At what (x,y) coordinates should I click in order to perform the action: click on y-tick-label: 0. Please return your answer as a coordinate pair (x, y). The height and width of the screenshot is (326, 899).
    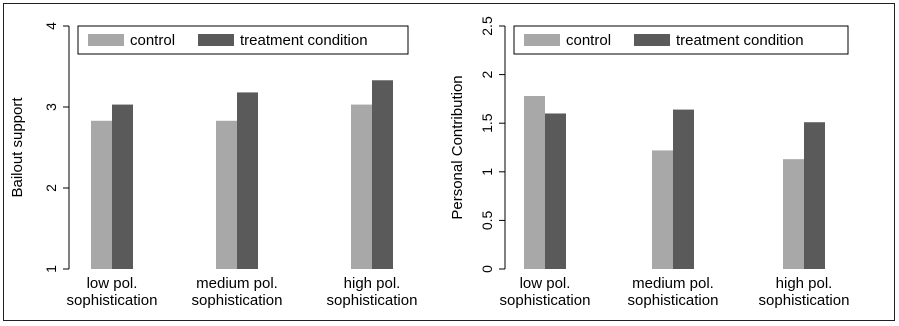
    Looking at the image, I should click on (487, 269).